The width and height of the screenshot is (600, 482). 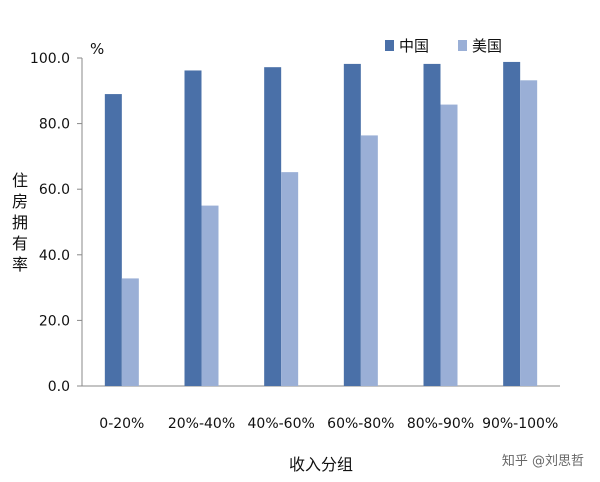 I want to click on x-tick-label: 20%-40%, so click(x=201, y=424).